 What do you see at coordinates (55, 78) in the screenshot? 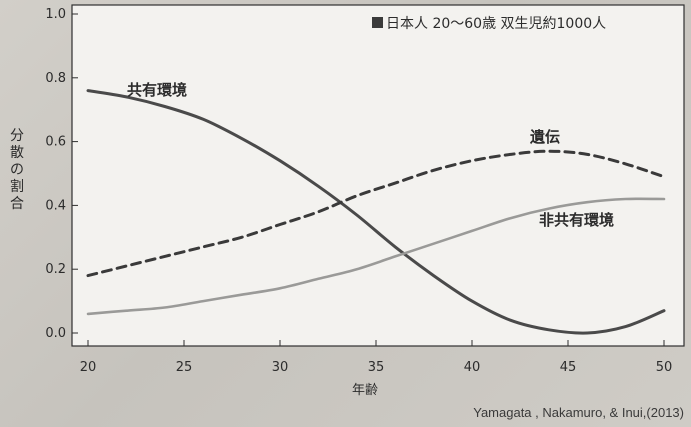
I see `y-tick-label: 0.8` at bounding box center [55, 78].